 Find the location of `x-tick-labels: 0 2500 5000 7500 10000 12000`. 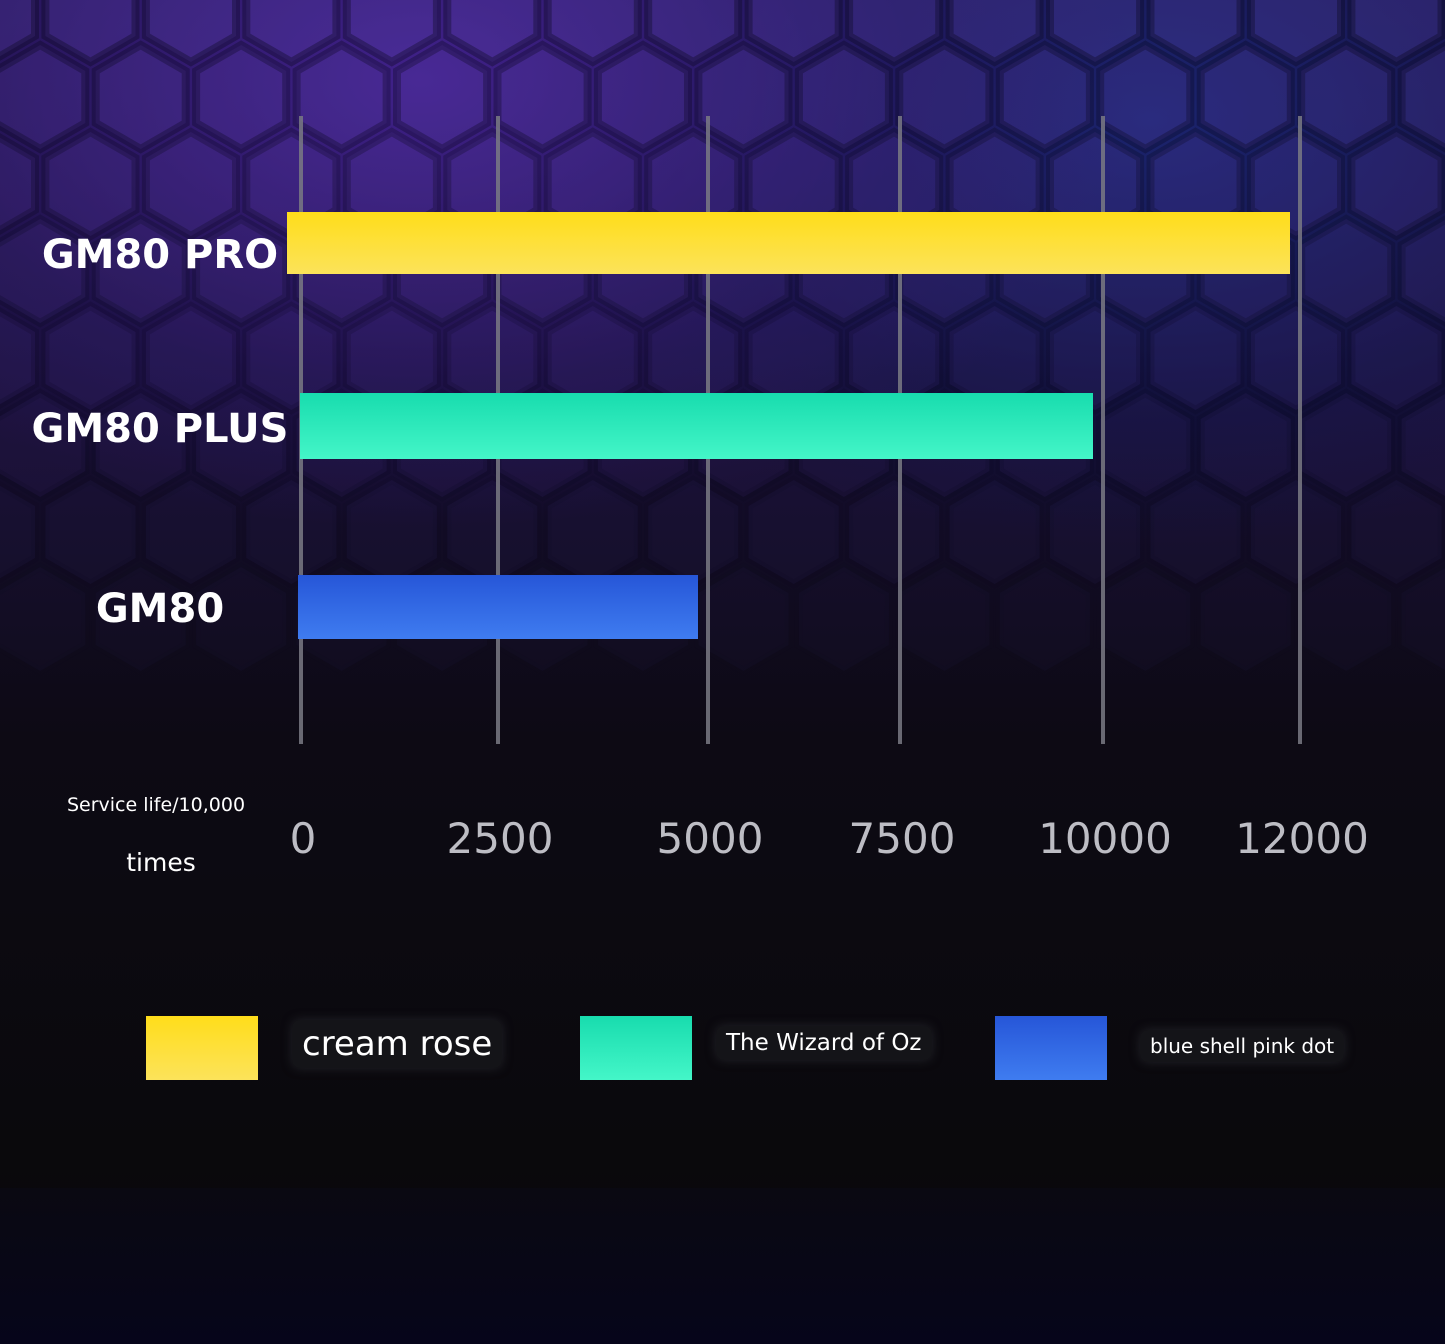

x-tick-labels: 0 2500 5000 7500 10000 12000 is located at coordinates (829, 838).